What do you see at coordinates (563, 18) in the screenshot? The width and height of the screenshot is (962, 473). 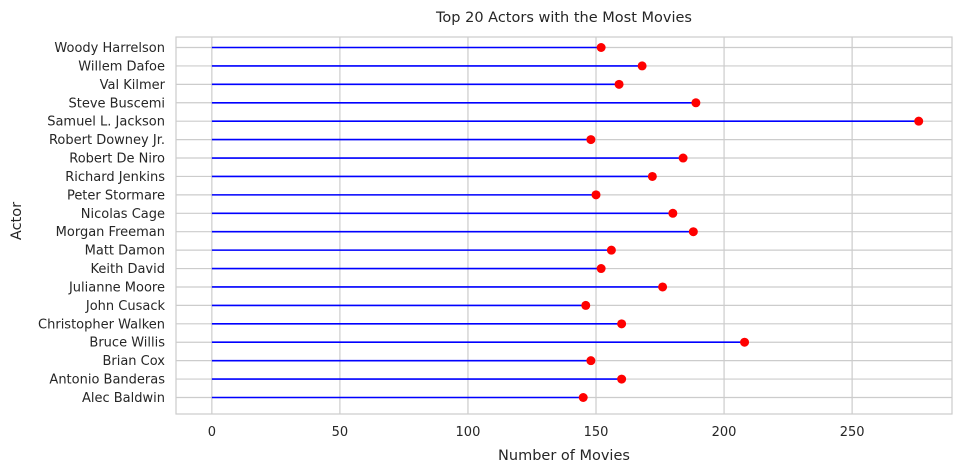 I see `chart-title: Top 20 Actors with the Most Movies` at bounding box center [563, 18].